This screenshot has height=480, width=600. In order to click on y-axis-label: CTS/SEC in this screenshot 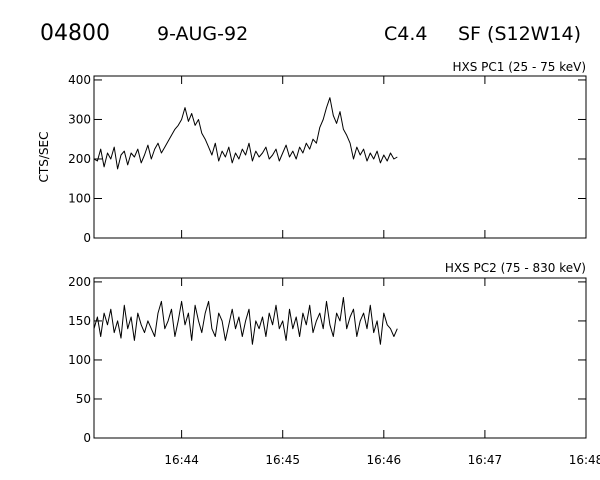, I will do `click(44, 157)`.